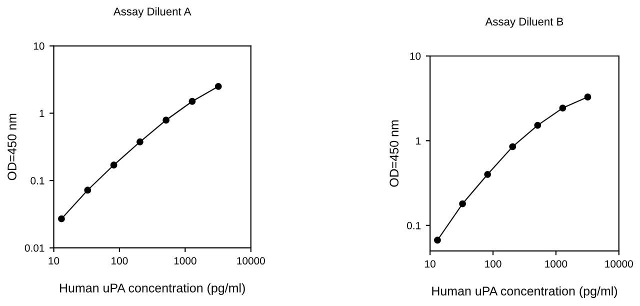  Describe the element at coordinates (524, 22) in the screenshot. I see `chart-title: Assay Diluent B` at that location.